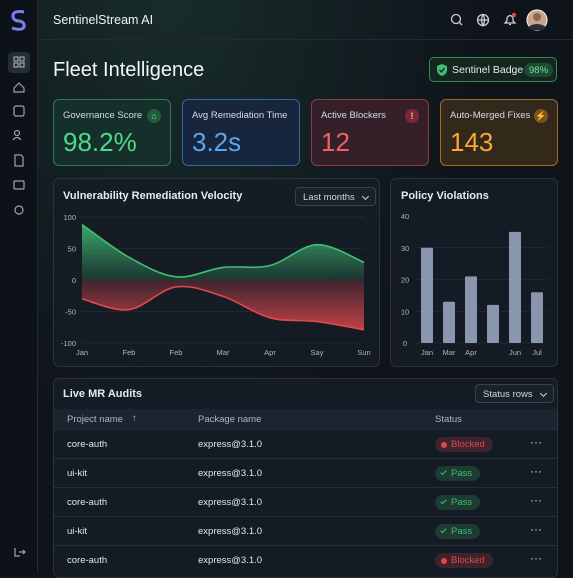 This screenshot has height=578, width=573. Describe the element at coordinates (305, 20) in the screenshot. I see `top-bar: SentinelStream AI` at that location.